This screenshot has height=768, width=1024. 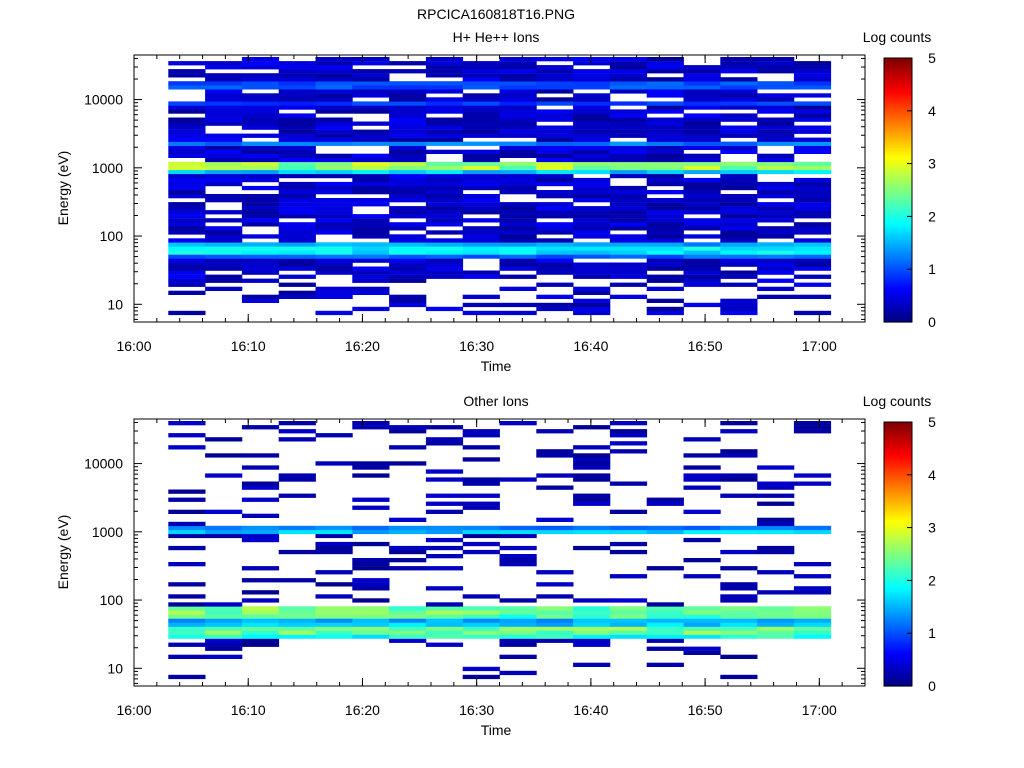 What do you see at coordinates (107, 532) in the screenshot?
I see `y-tick-label: 1000` at bounding box center [107, 532].